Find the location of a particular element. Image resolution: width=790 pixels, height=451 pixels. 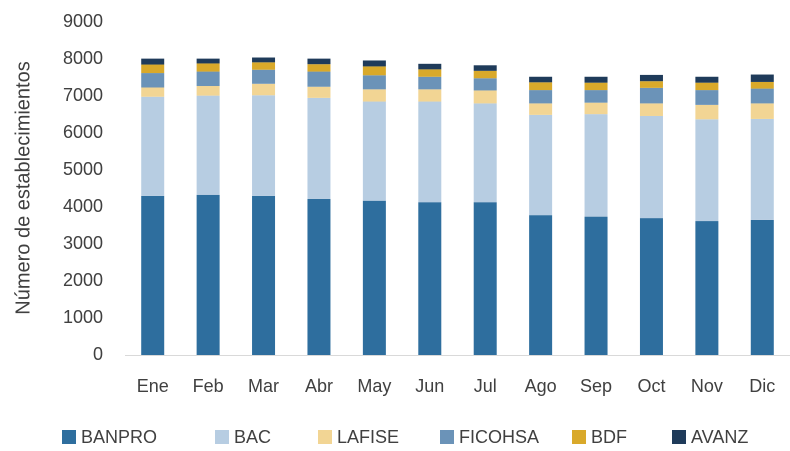

x-tick-label: May is located at coordinates (374, 386).